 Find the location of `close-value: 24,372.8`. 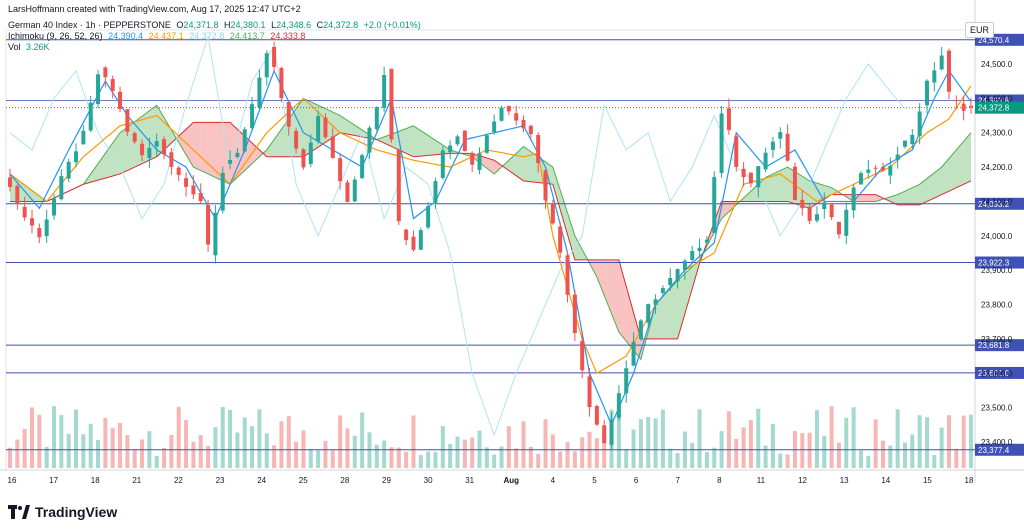

close-value: 24,372.8 is located at coordinates (341, 25).